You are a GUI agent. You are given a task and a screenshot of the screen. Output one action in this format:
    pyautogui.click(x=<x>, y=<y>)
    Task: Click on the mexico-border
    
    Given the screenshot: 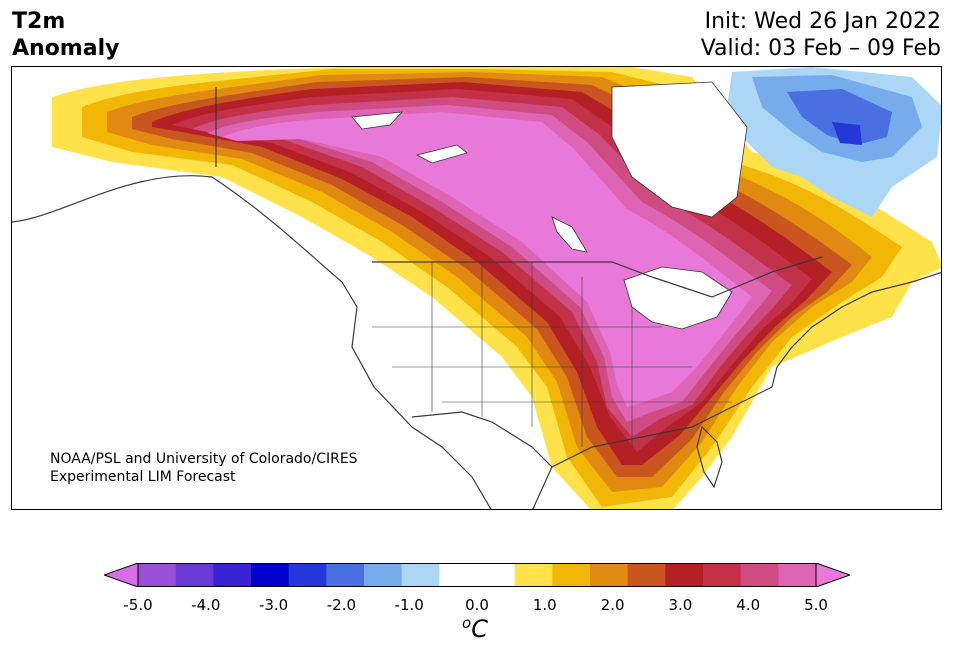 What is the action you would take?
    pyautogui.click(x=482, y=439)
    